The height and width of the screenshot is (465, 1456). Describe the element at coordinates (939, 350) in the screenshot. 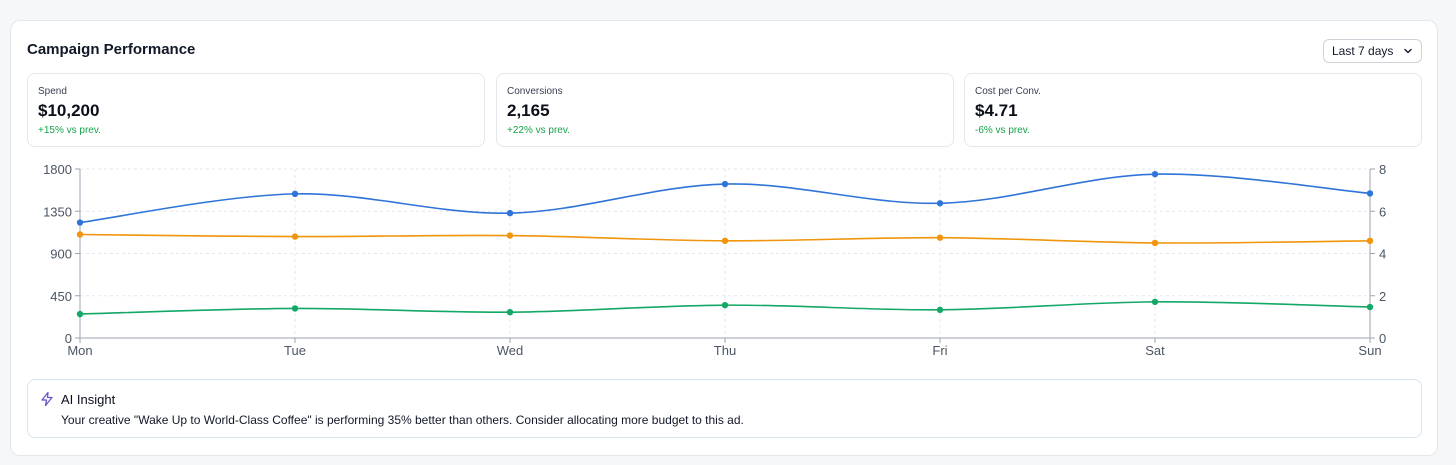

I see `x-tick-label: Fri` at that location.